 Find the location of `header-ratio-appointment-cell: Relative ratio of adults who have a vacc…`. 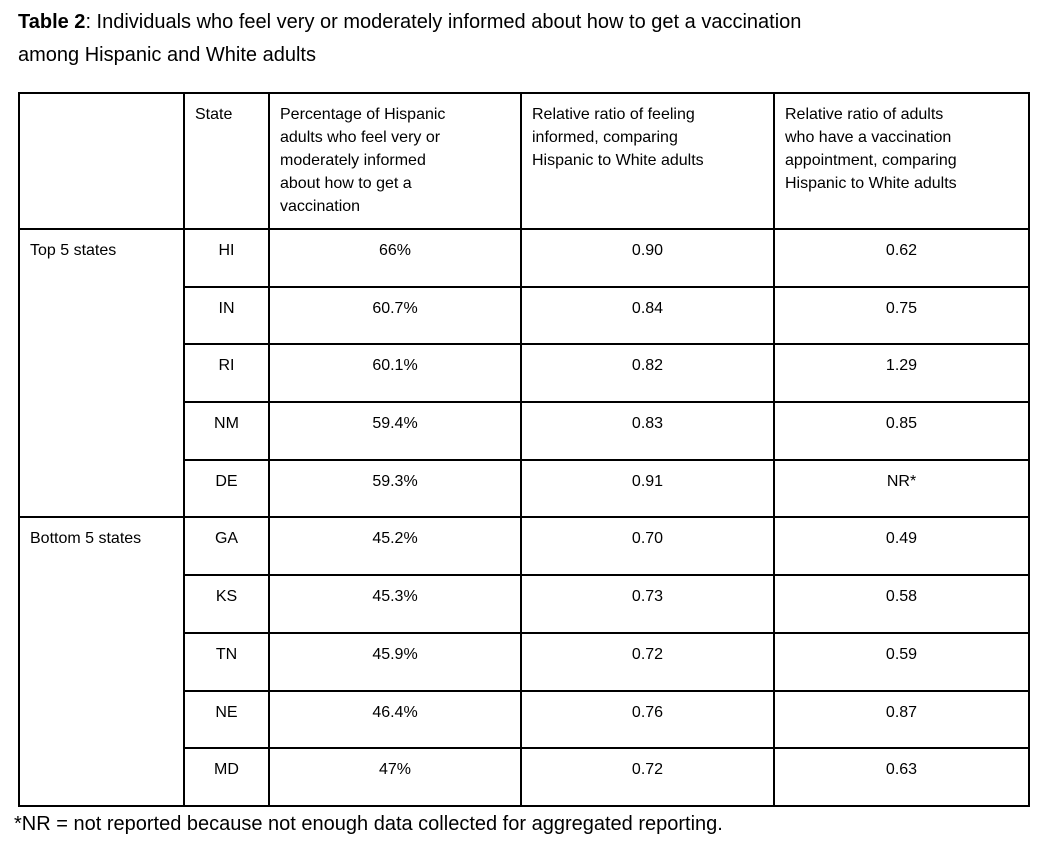

header-ratio-appointment-cell: Relative ratio of adults who have a vacc… is located at coordinates (901, 161).